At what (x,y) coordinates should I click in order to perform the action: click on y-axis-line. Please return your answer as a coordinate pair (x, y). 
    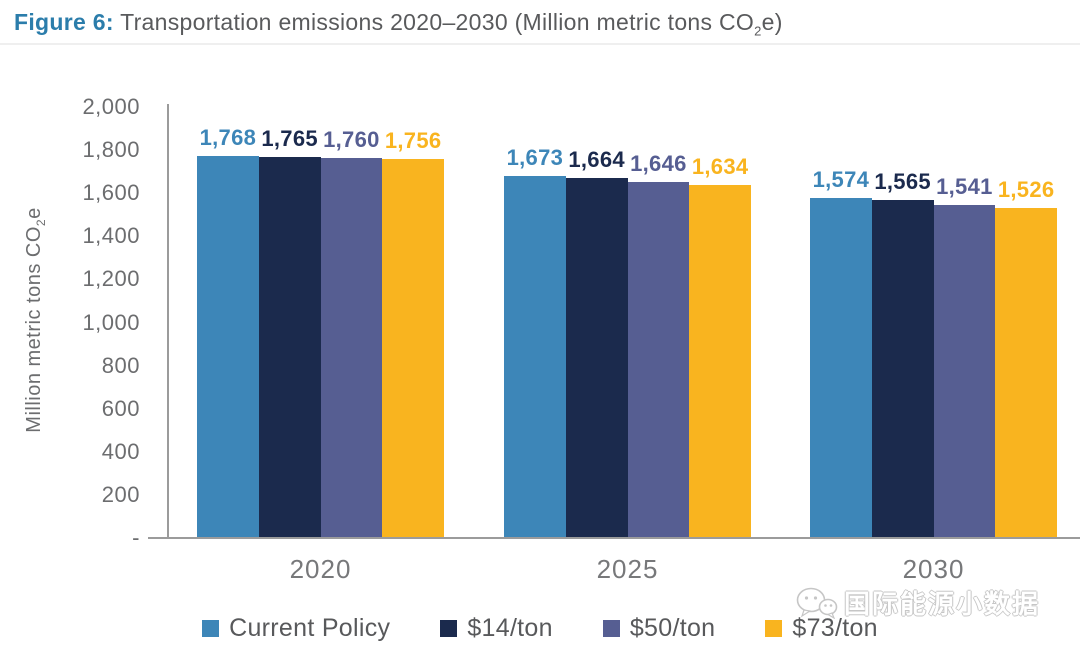
    Looking at the image, I should click on (168, 321).